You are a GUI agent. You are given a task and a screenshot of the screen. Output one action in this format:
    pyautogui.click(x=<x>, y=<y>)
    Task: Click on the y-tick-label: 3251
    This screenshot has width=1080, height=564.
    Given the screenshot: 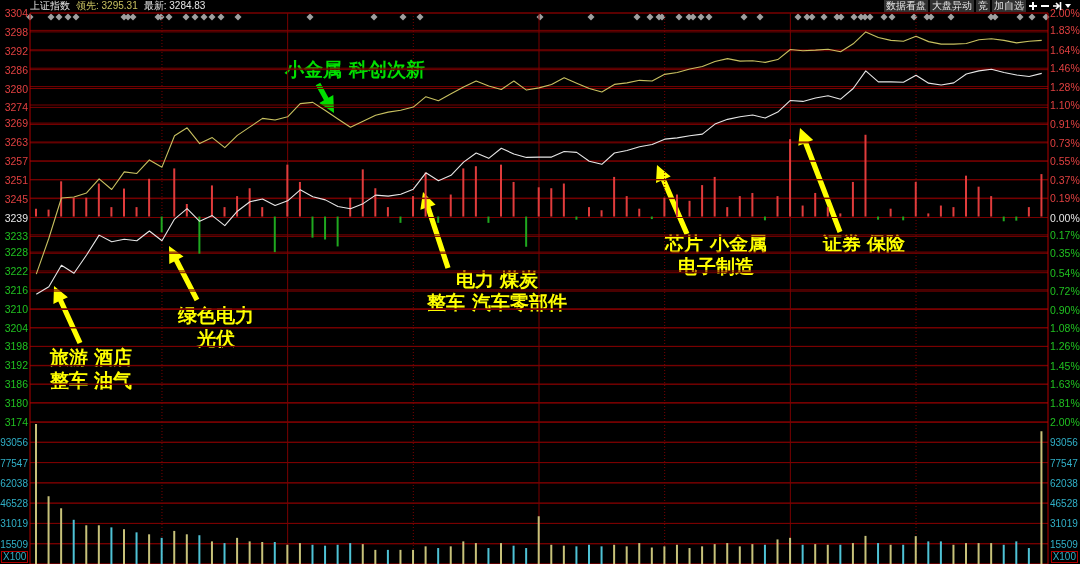 What is the action you would take?
    pyautogui.click(x=16, y=179)
    